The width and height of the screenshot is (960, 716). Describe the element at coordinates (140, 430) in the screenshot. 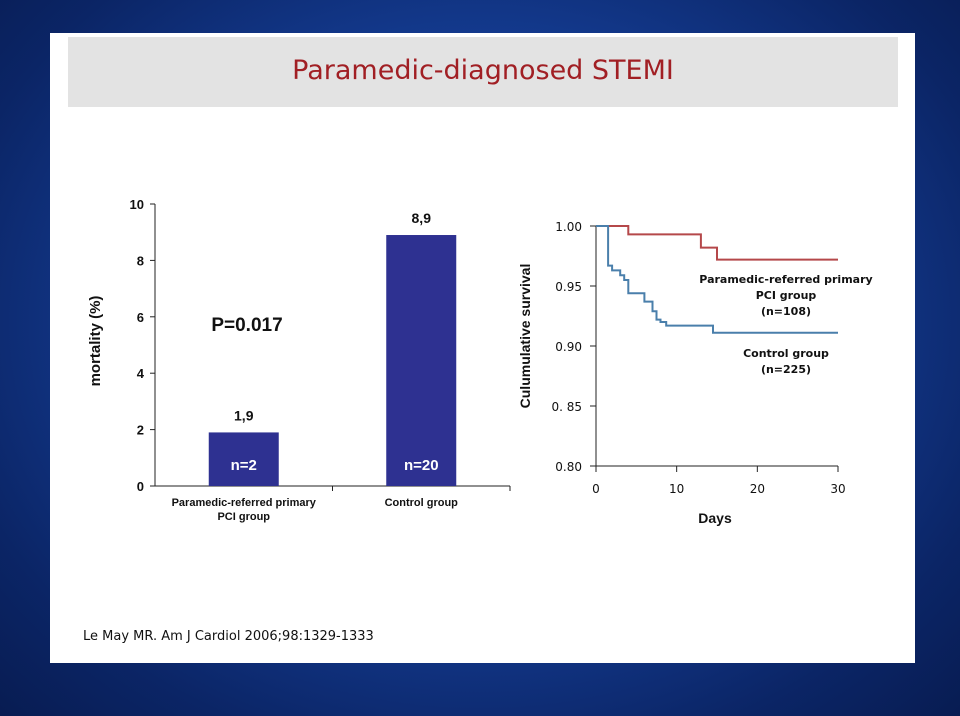

I see `y-tick-label: 2` at that location.